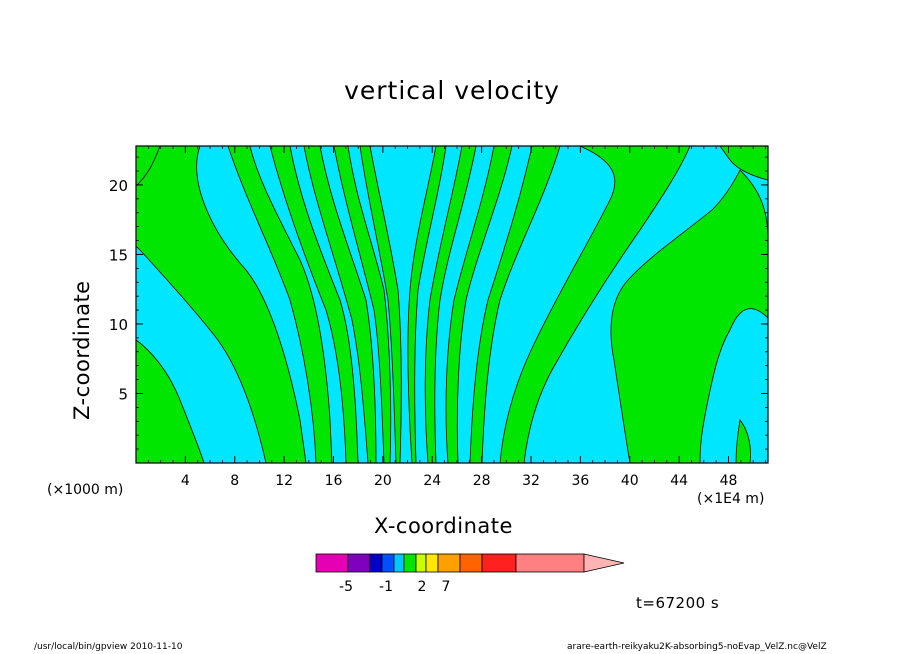 The height and width of the screenshot is (654, 904). Describe the element at coordinates (234, 481) in the screenshot. I see `x-tick-label: 8` at that location.